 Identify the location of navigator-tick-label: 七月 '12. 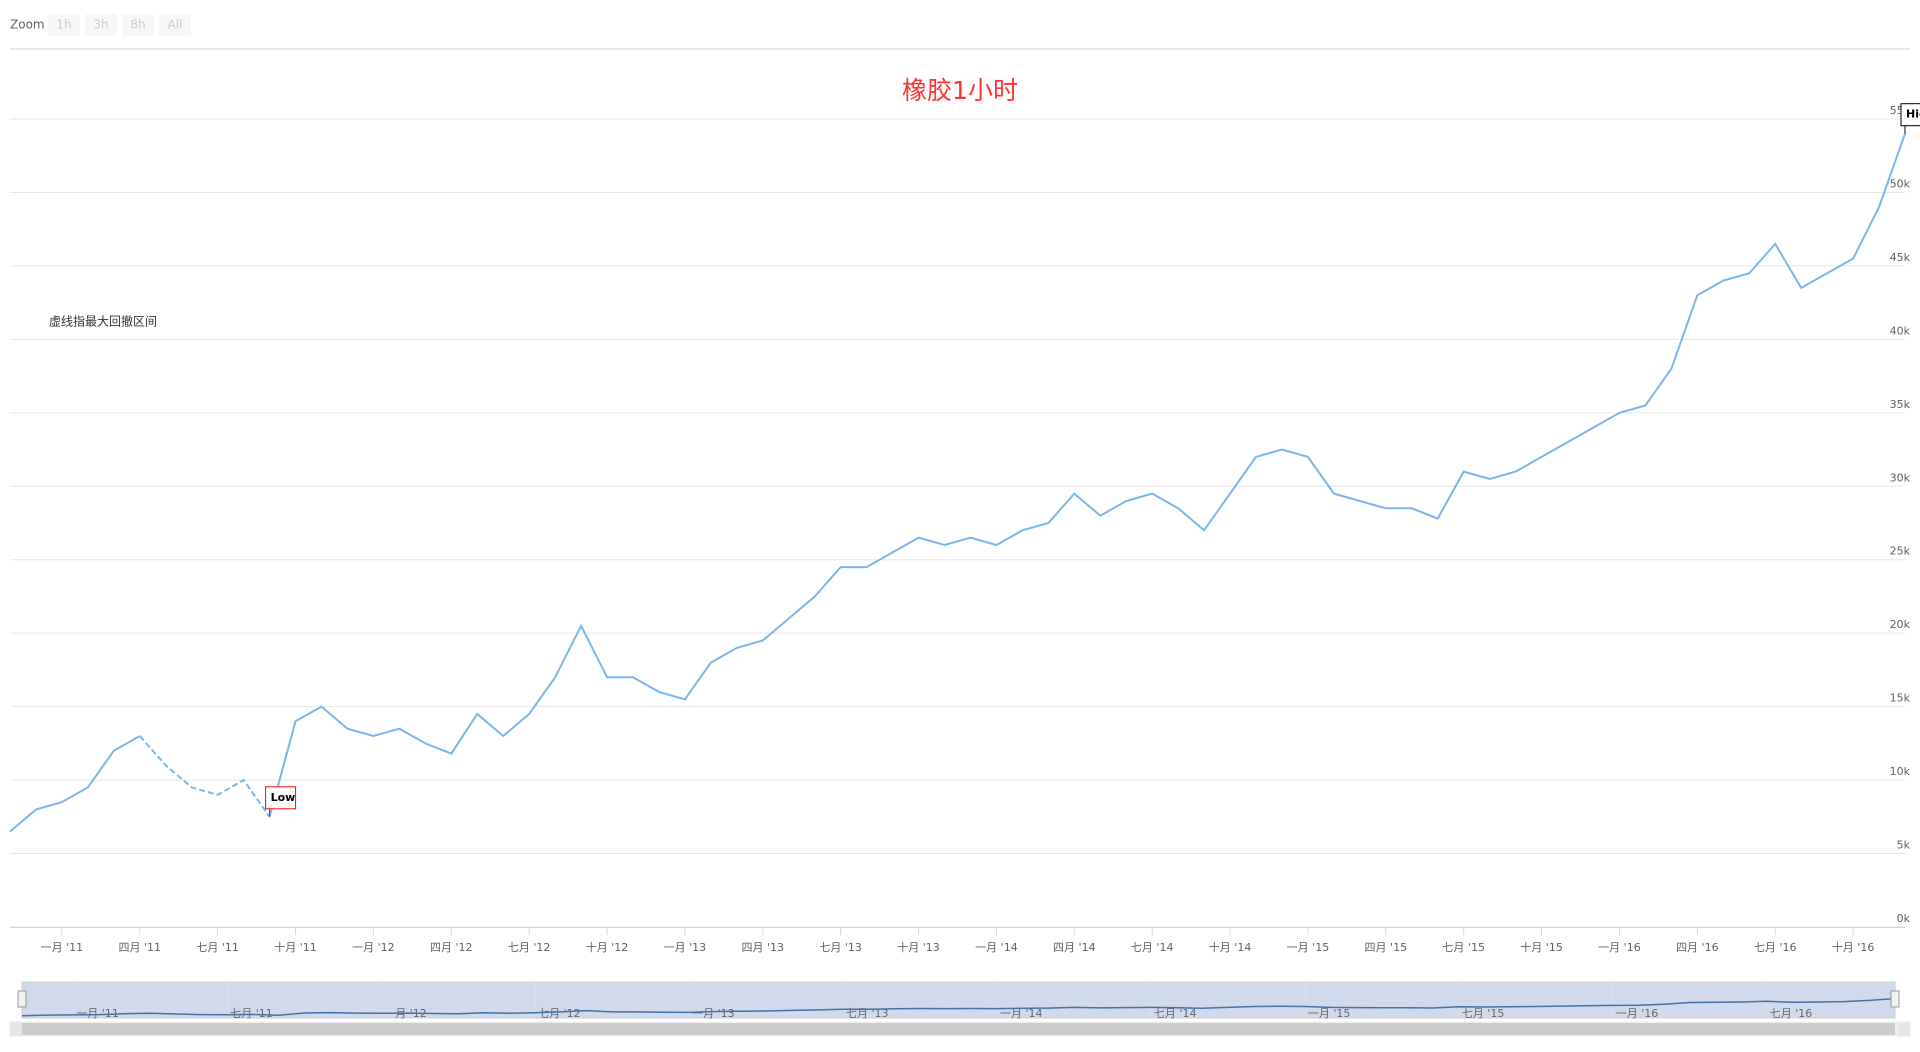
(559, 1013).